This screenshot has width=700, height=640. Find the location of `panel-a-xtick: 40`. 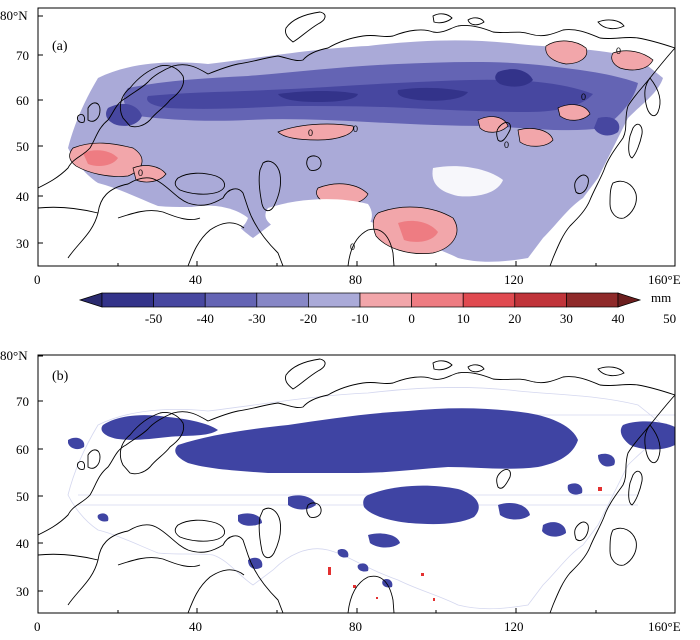

panel-a-xtick: 40 is located at coordinates (195, 279).